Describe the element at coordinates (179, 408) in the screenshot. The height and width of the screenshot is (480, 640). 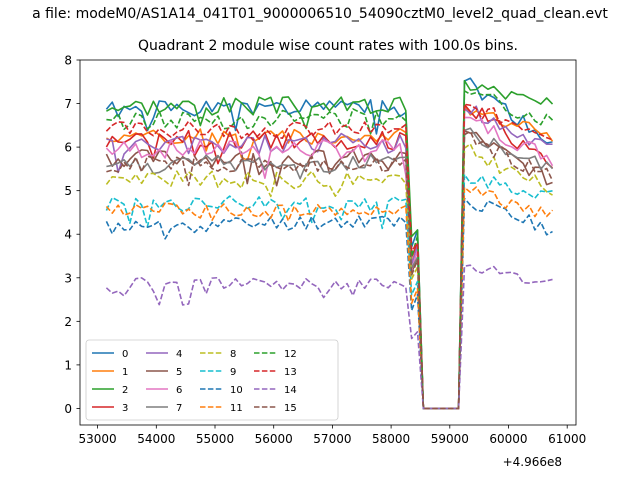
I see `legend-label-7: 7` at that location.